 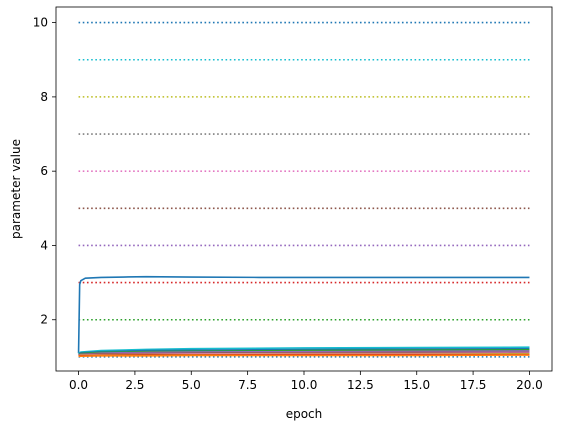 What do you see at coordinates (191, 385) in the screenshot?
I see `x-tick-label-2: 5.0` at bounding box center [191, 385].